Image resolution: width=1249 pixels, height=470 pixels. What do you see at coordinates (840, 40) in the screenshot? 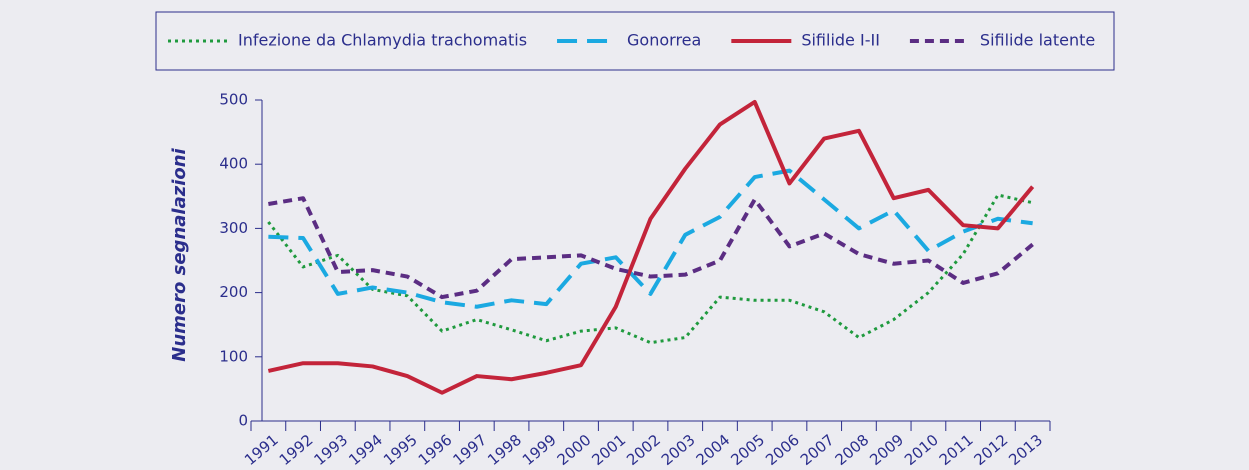
I see `legend-label: Sifilide I-II` at bounding box center [840, 40].